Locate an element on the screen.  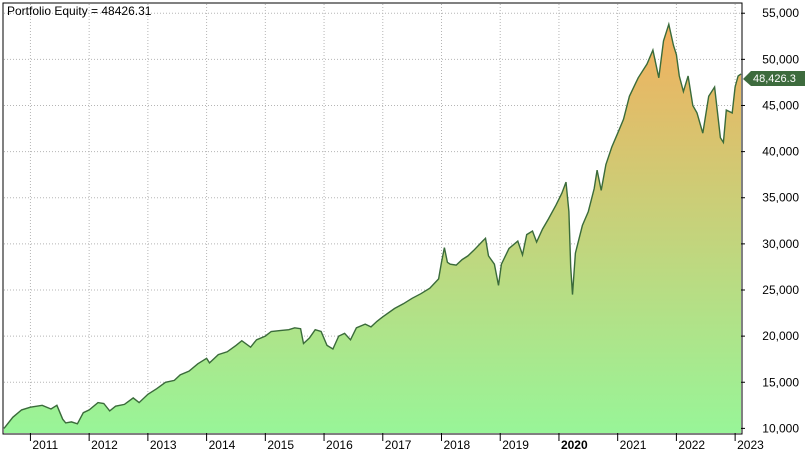
x-tick-label: 2018 is located at coordinates (457, 445).